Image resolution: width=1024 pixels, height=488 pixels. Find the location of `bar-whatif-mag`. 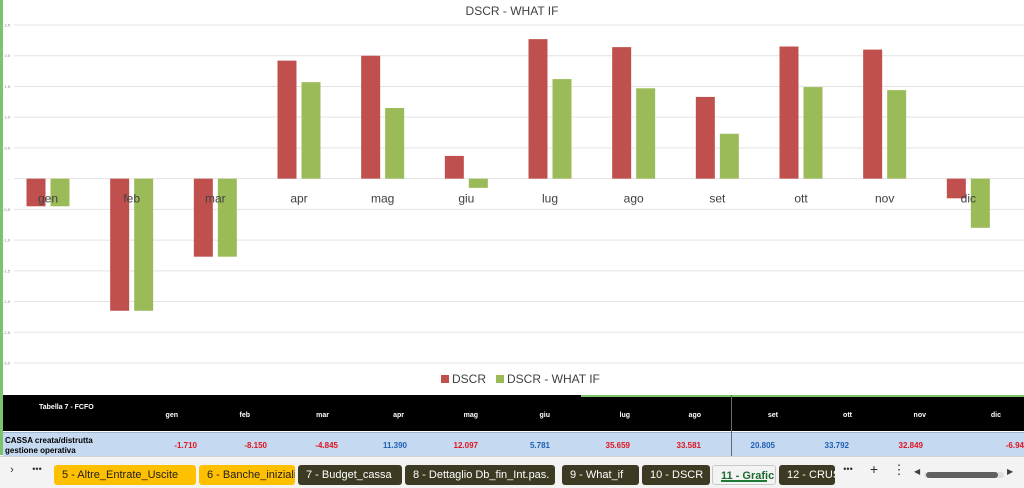

bar-whatif-mag is located at coordinates (395, 143).